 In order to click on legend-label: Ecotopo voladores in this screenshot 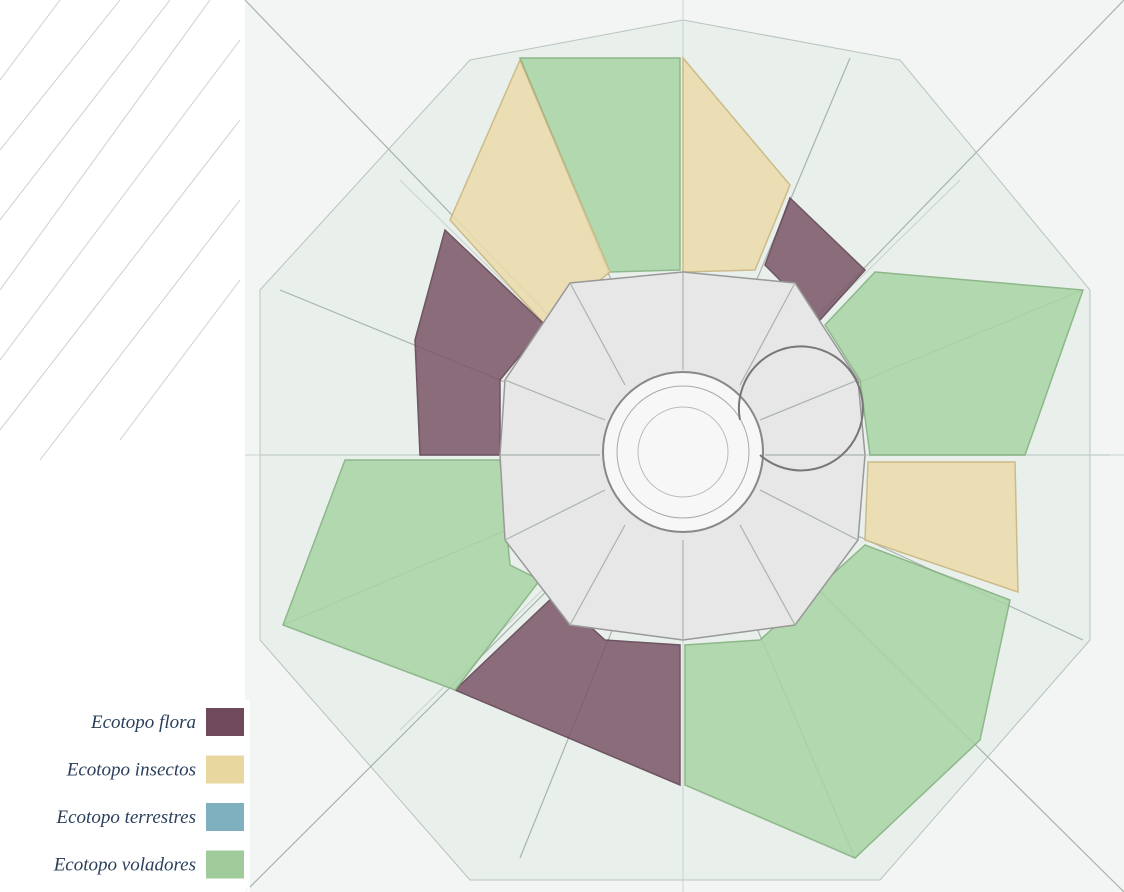, I will do `click(124, 865)`.